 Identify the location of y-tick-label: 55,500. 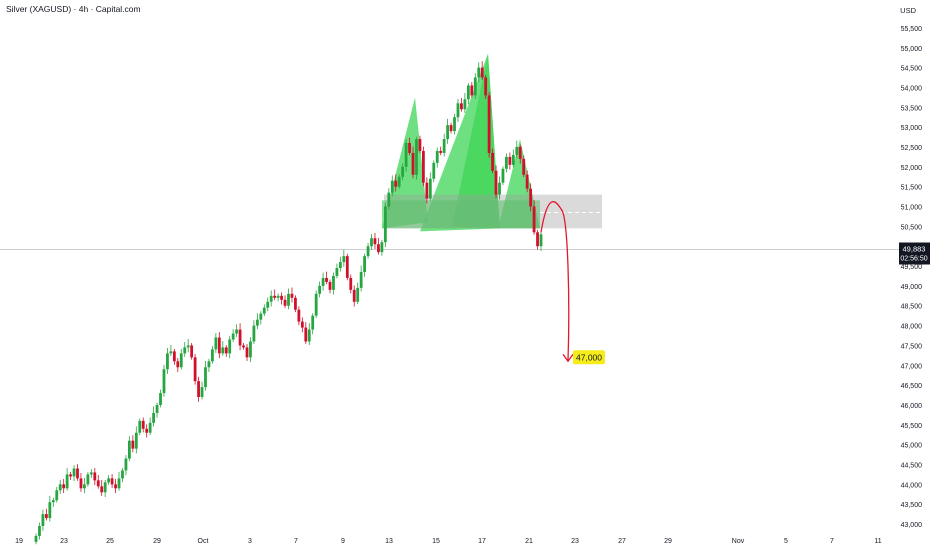
(912, 29).